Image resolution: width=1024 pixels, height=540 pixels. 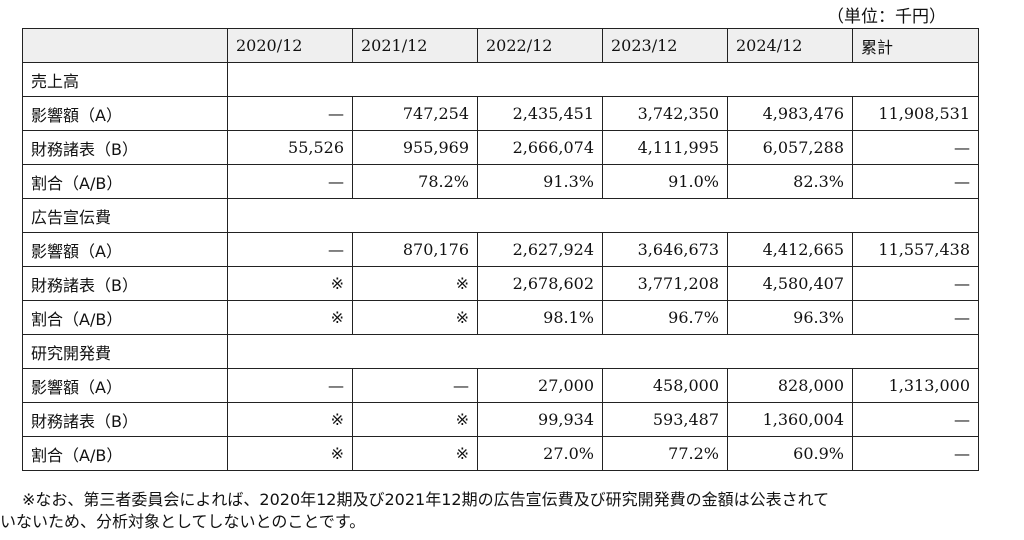 What do you see at coordinates (125, 45) in the screenshot?
I see `header-corner` at bounding box center [125, 45].